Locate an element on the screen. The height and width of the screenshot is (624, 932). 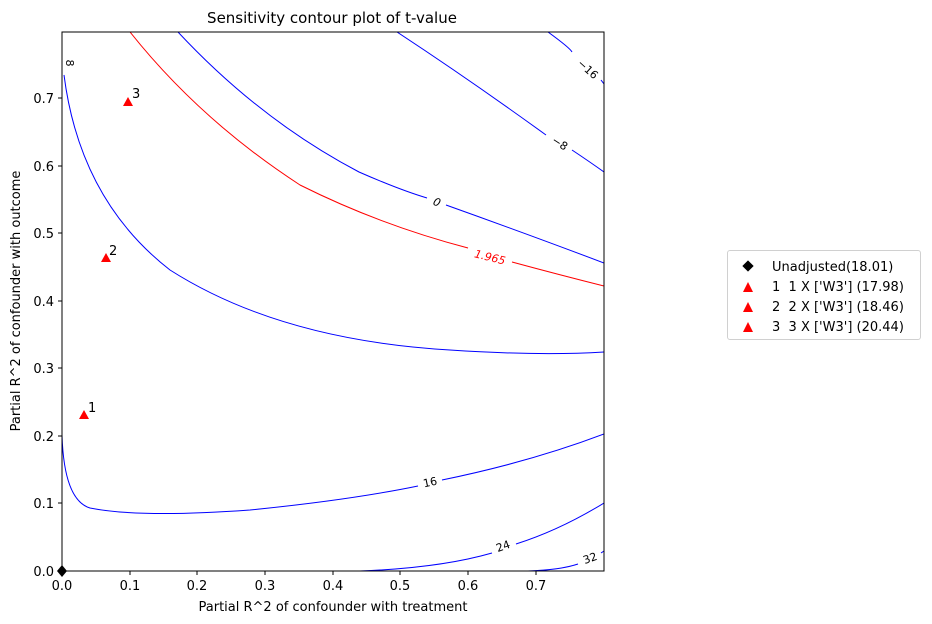
x-tick-label: 0.6 is located at coordinates (468, 586).